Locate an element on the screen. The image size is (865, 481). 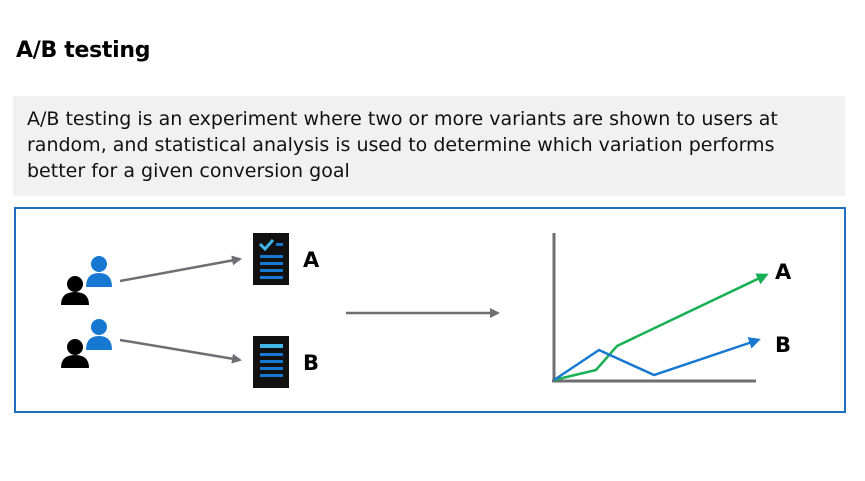
document-icon is located at coordinates (271, 362).